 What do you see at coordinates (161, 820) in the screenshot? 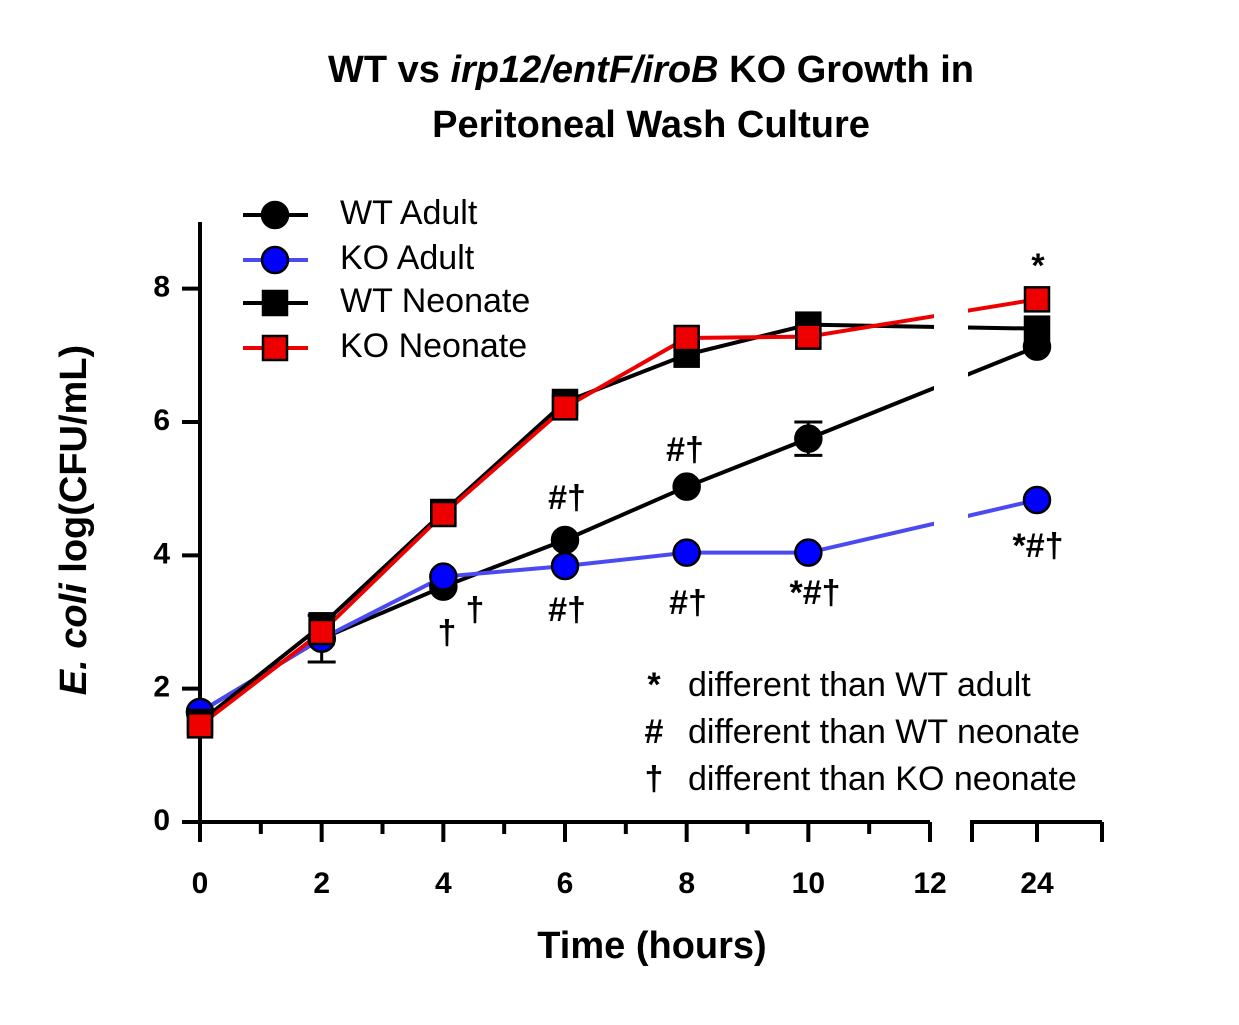
I see `y-tick-label: 0` at bounding box center [161, 820].